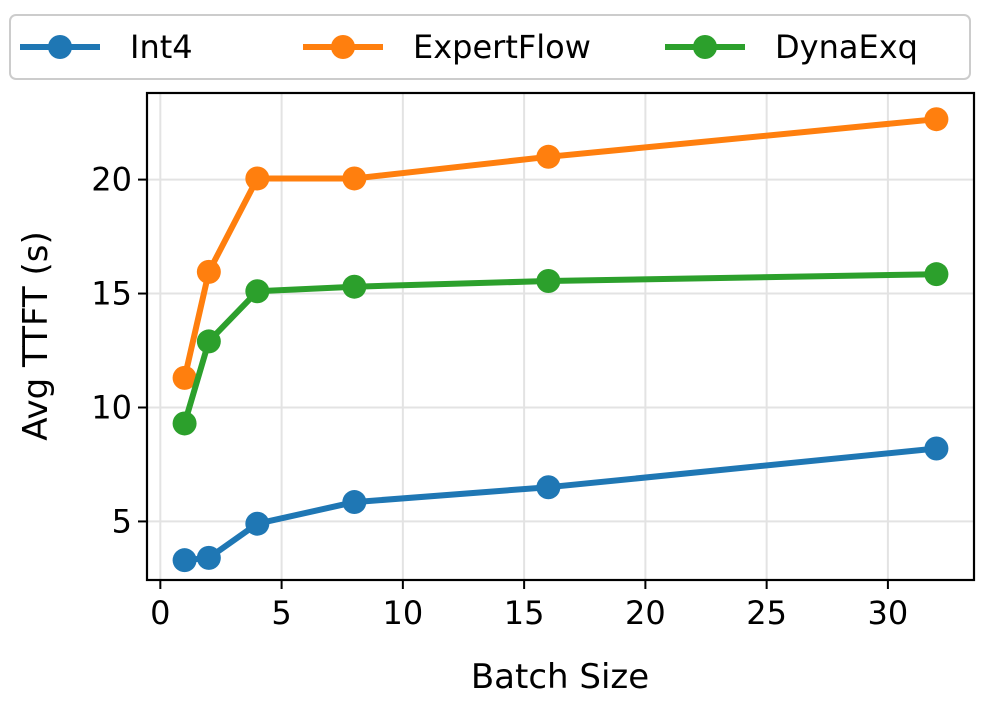 The width and height of the screenshot is (988, 706). I want to click on legend-box, so click(490, 47).